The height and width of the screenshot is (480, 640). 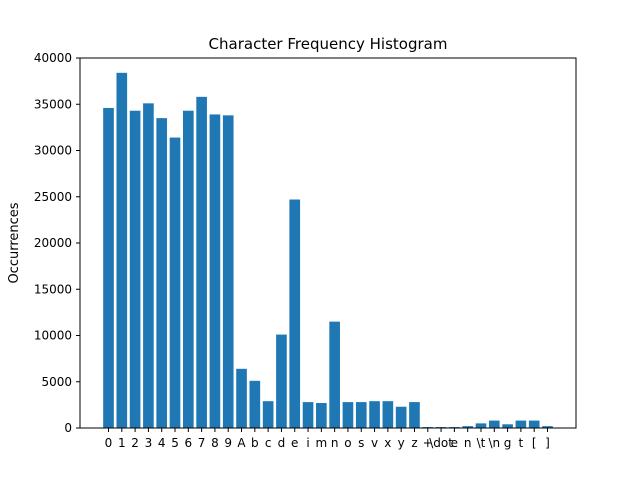 I want to click on x-tick-label: \n, so click(x=494, y=443).